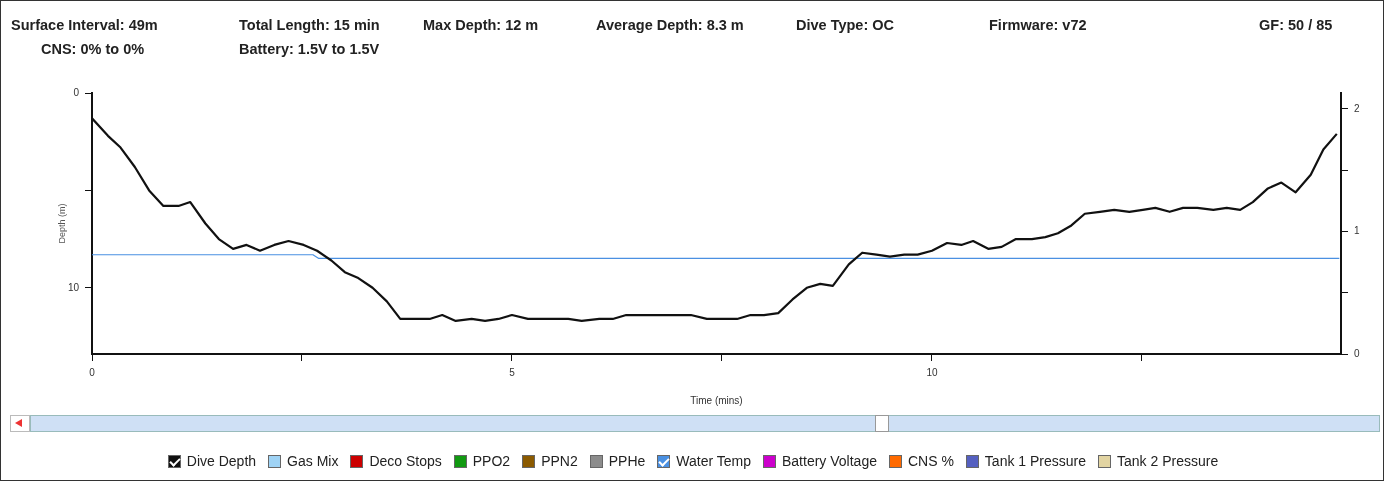 The image size is (1384, 481). Describe the element at coordinates (512, 372) in the screenshot. I see `x-tick-label: 5` at that location.